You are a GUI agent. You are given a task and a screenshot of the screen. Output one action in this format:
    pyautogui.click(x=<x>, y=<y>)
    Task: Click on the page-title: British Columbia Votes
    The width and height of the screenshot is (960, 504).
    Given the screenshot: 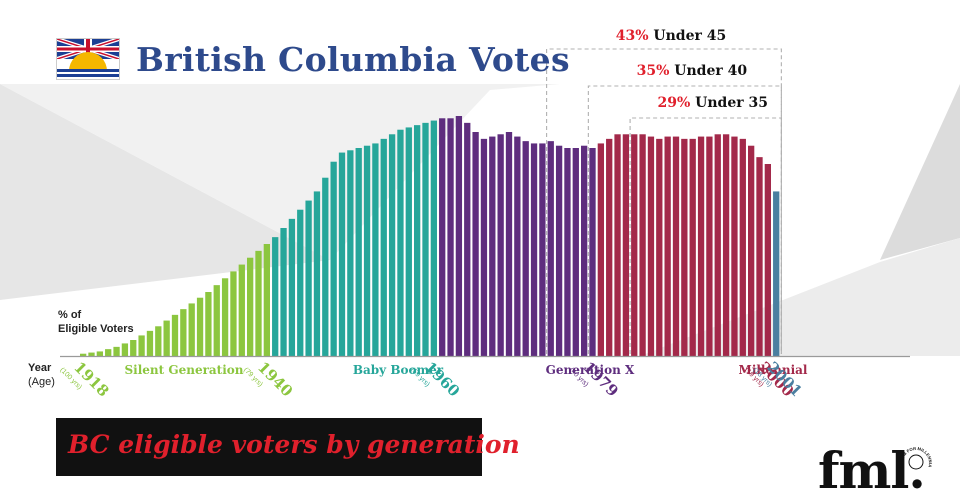 What is the action you would take?
    pyautogui.click(x=353, y=59)
    